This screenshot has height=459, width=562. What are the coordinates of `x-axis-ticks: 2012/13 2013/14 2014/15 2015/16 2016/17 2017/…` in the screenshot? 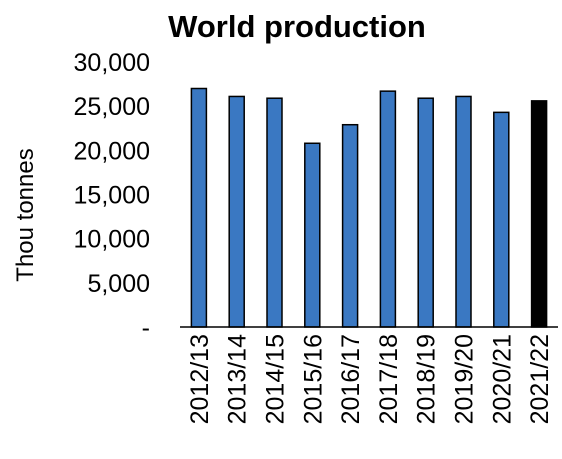 It's located at (370, 379).